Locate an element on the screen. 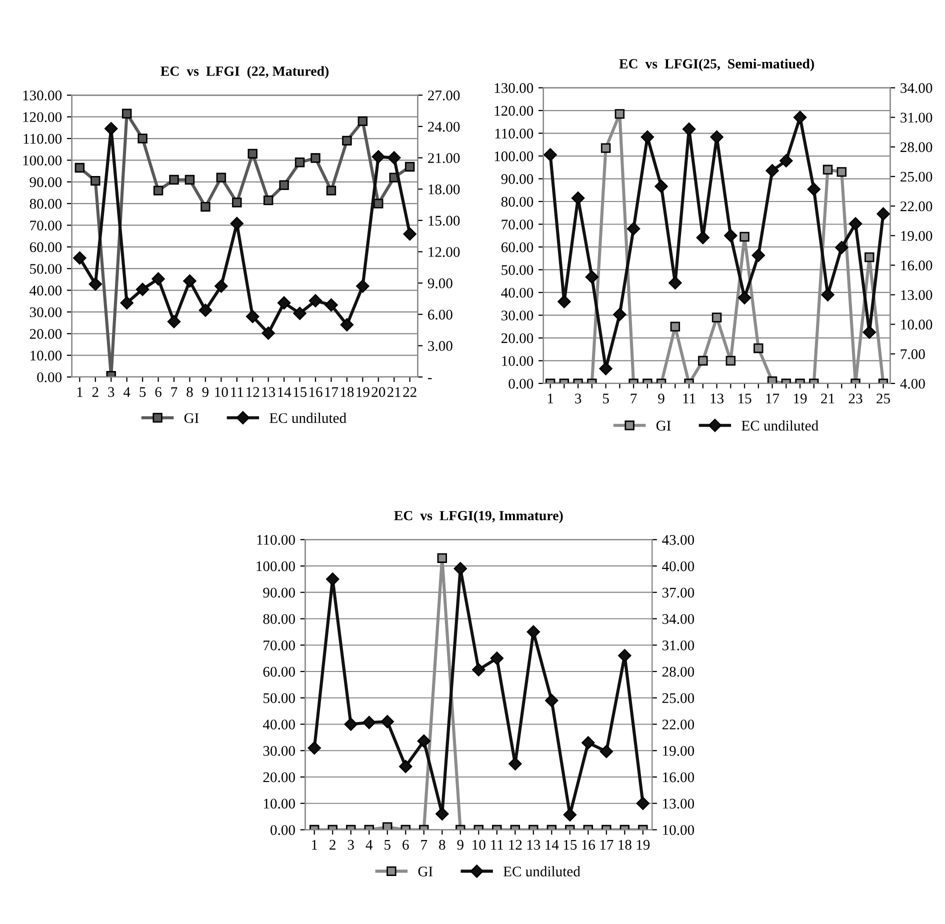 The image size is (945, 924). x-tick-label: 1 is located at coordinates (315, 845).